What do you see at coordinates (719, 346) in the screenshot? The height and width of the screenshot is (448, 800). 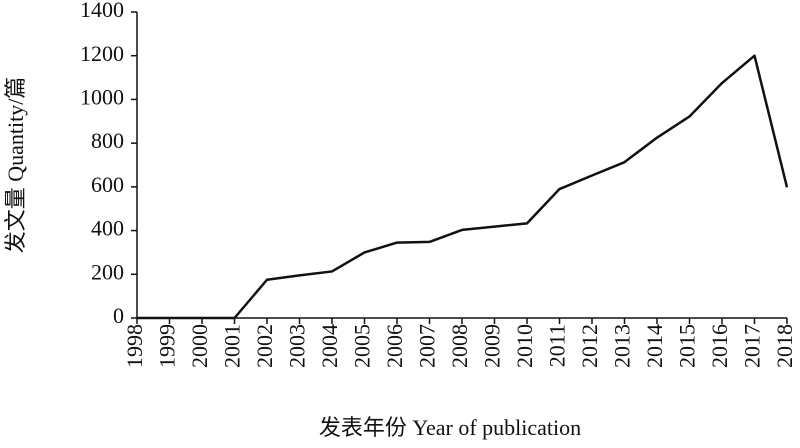 I see `x-tick-label: 2016` at bounding box center [719, 346].